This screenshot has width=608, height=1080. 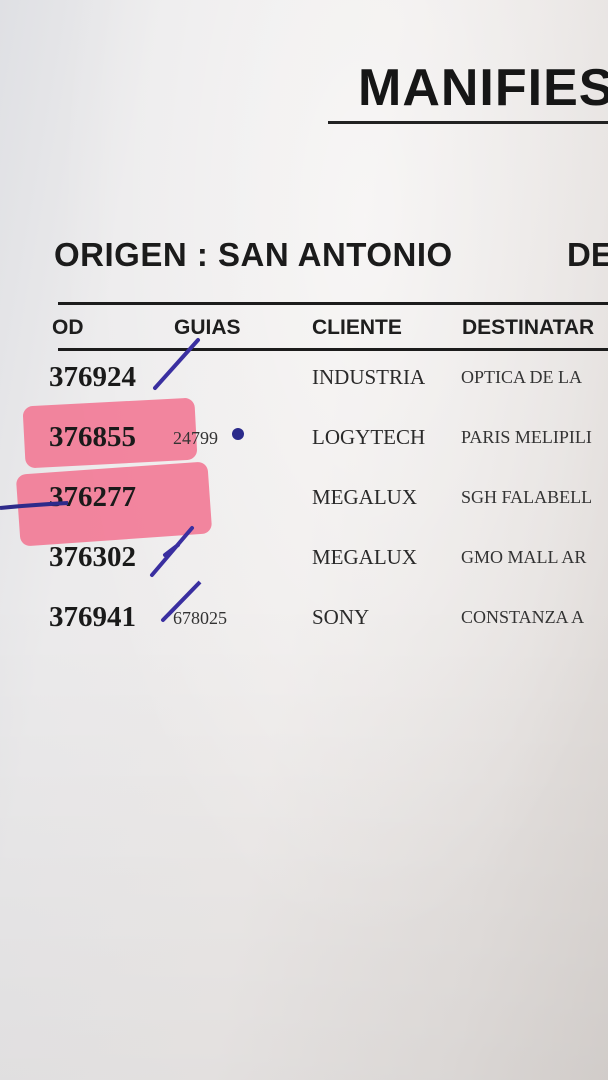 What do you see at coordinates (587, 254) in the screenshot?
I see `destination-label: DE` at bounding box center [587, 254].